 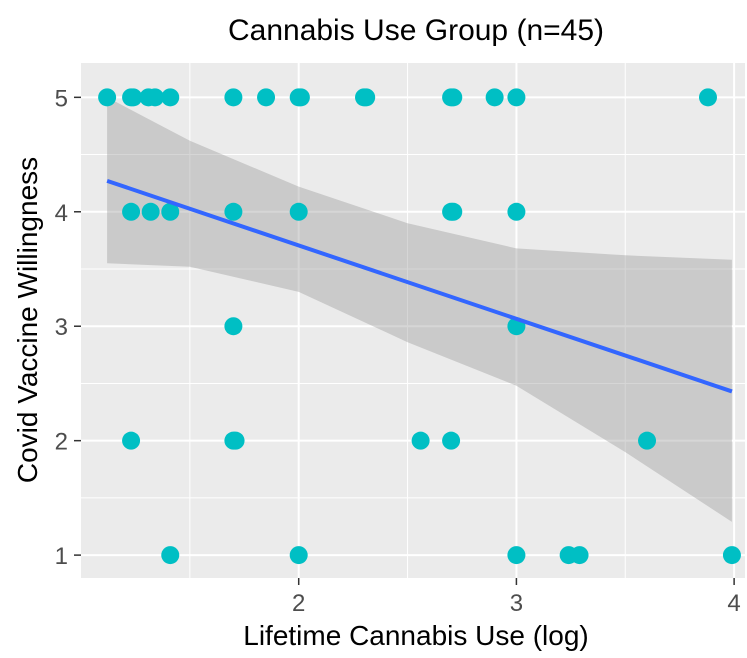 I want to click on x-tick-label: 4, so click(x=733, y=603).